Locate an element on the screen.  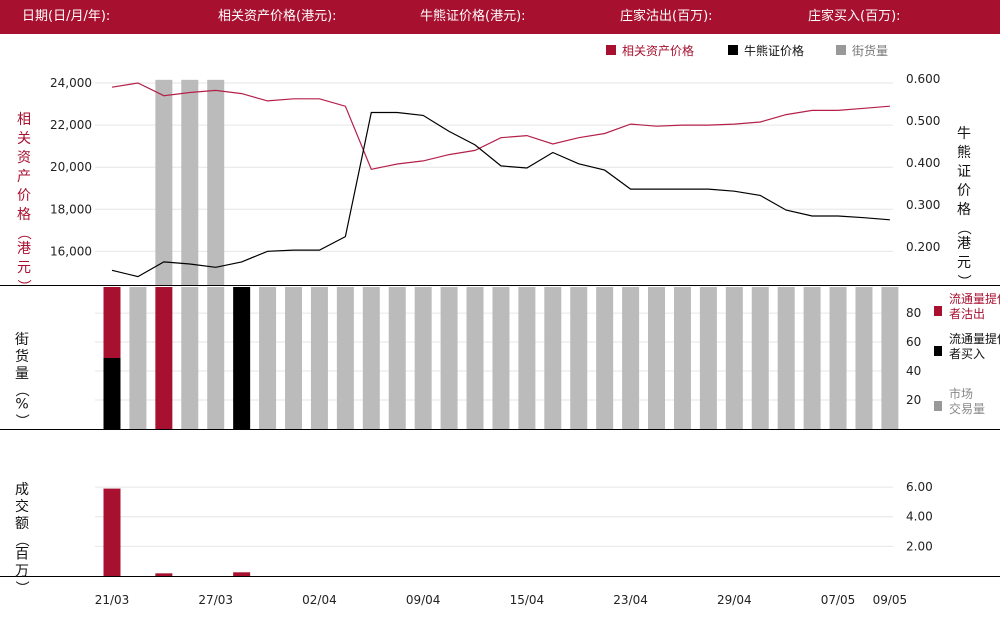
underlying-legend-swatch is located at coordinates (611, 50).